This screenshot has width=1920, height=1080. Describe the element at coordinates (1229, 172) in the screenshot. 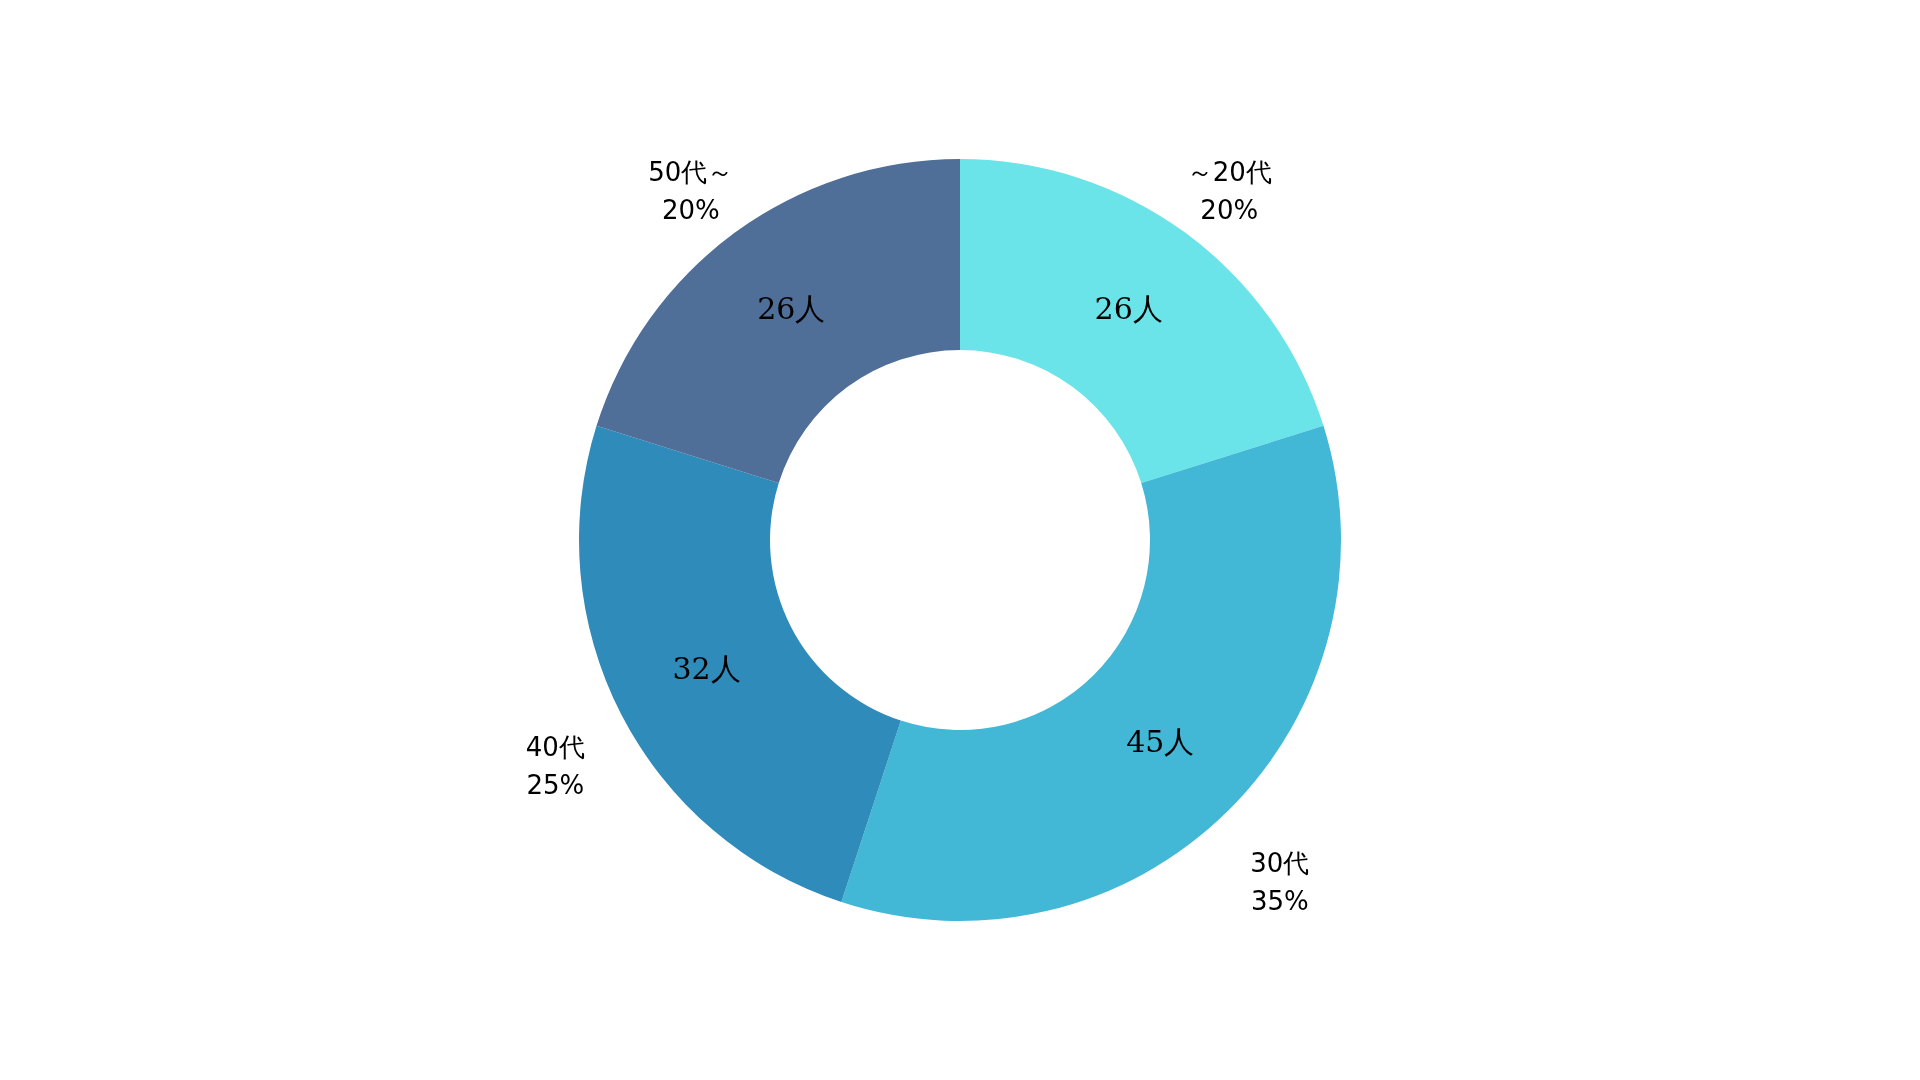

I see `slice-label: ～20代` at that location.